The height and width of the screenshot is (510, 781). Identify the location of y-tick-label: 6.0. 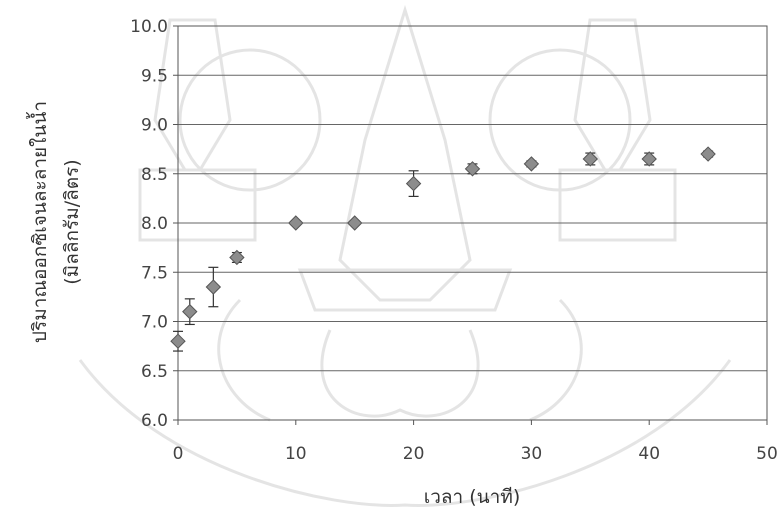
(154, 421).